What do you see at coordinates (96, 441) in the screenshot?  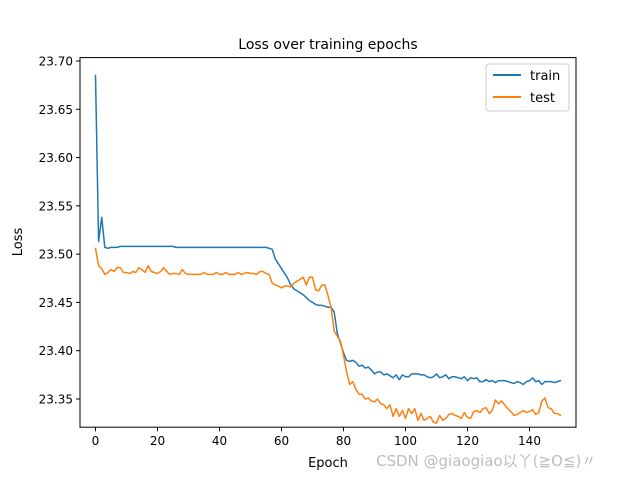 I see `x-tick-label: 0` at bounding box center [96, 441].